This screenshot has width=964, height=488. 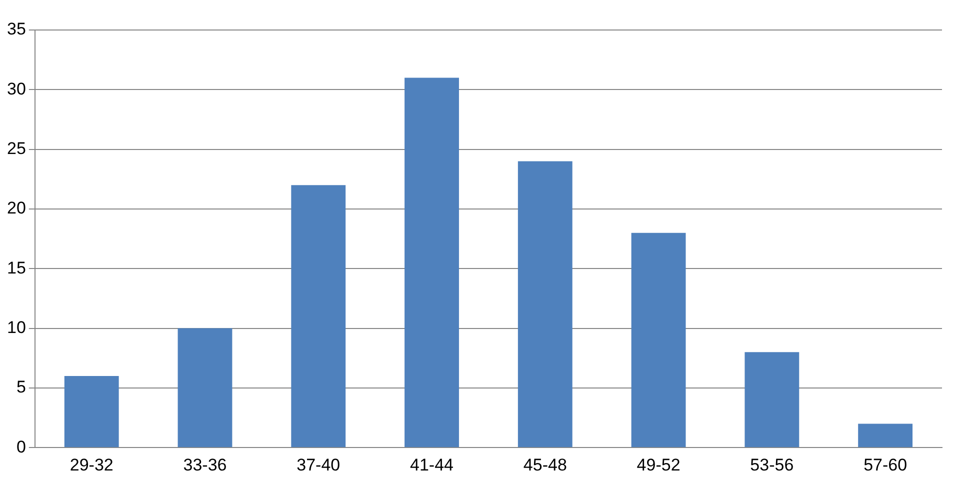 I want to click on y-tick-label: 25, so click(x=16, y=148).